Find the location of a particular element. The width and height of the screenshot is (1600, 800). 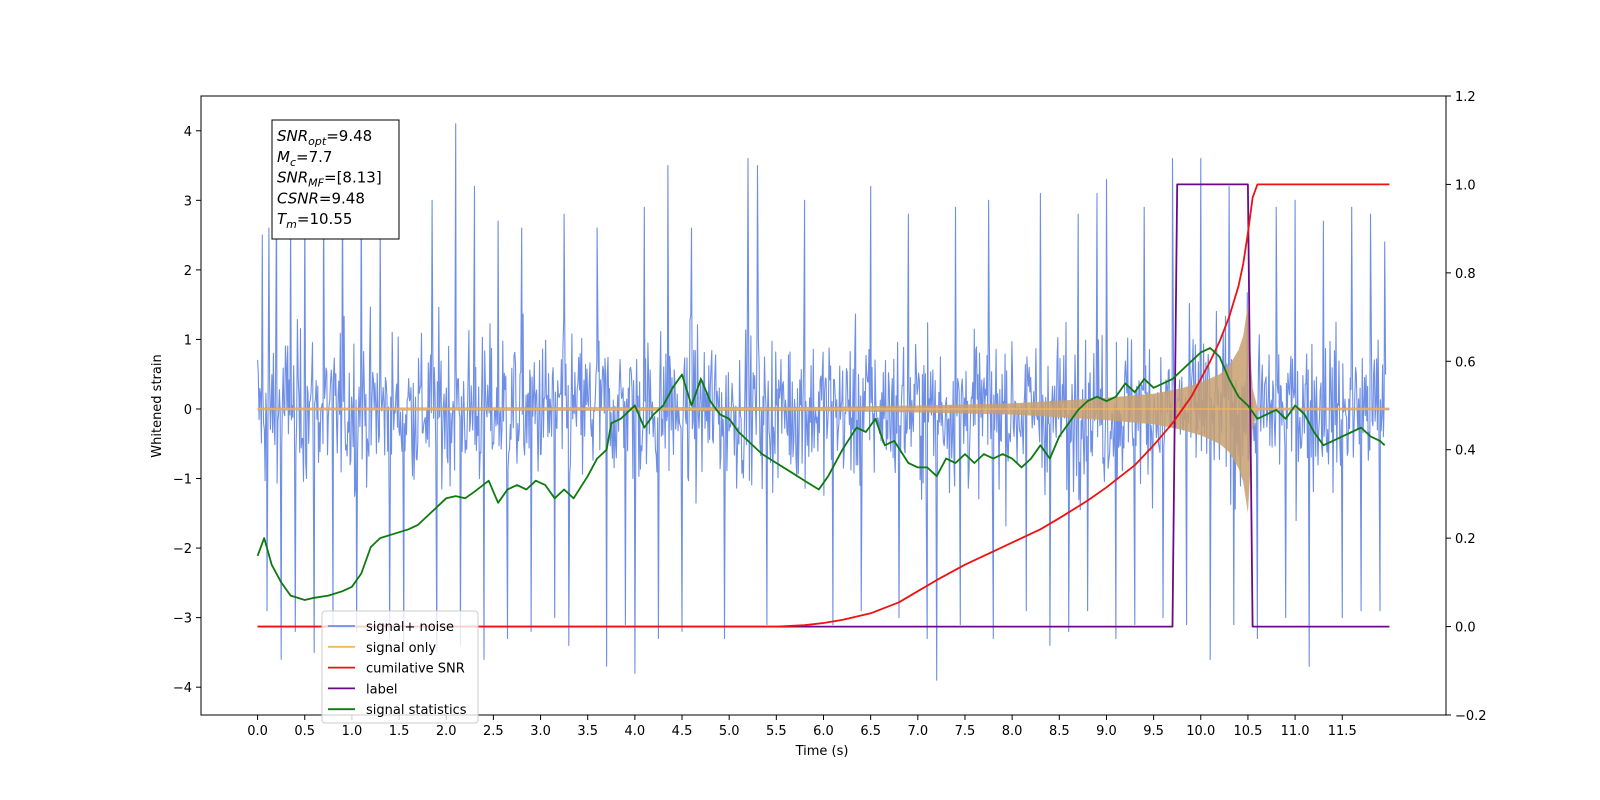

y-tick-label: 0 is located at coordinates (188, 410).